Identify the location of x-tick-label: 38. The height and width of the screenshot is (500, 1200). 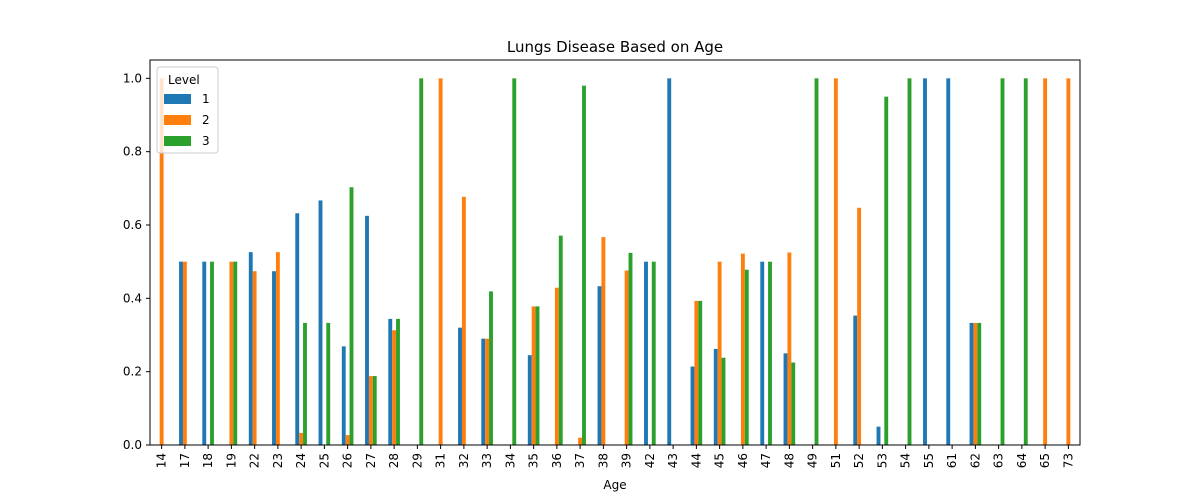
(603, 460).